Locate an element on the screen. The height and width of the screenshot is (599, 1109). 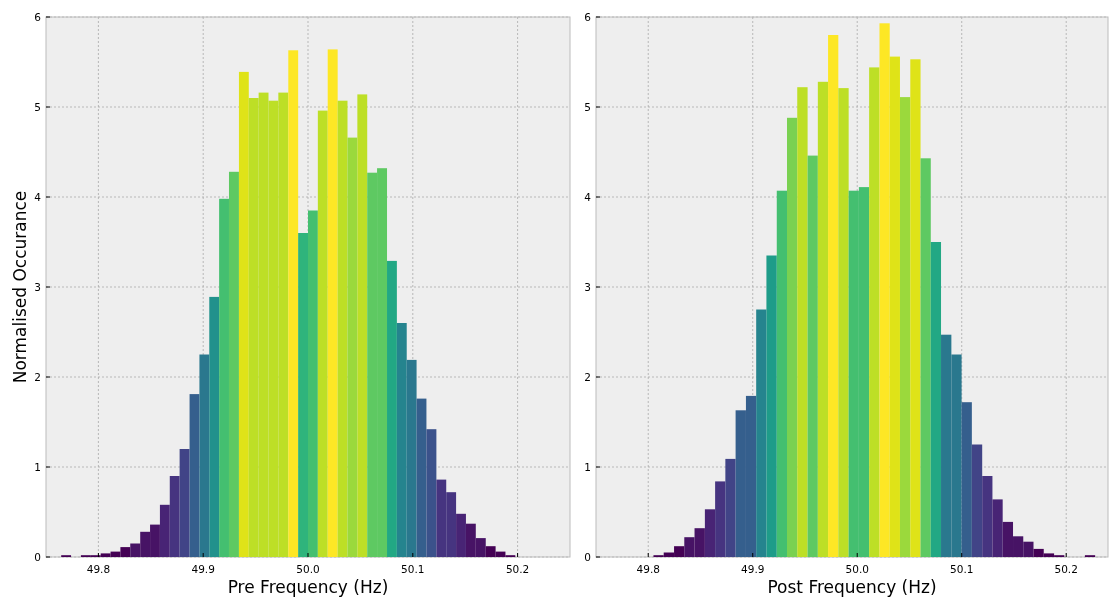
x-axis-title: Post Frequency (Hz) is located at coordinates (852, 587).